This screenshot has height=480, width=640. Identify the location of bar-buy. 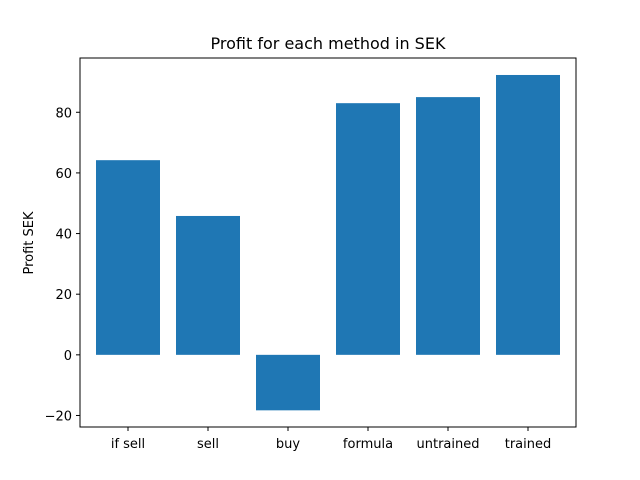
(288, 382).